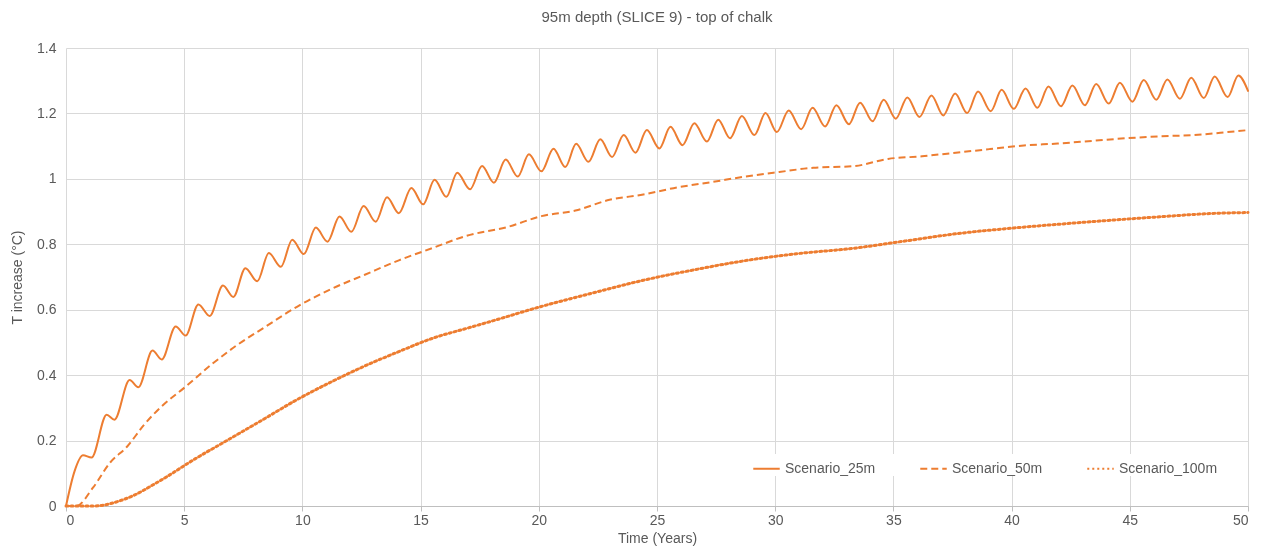 The height and width of the screenshot is (551, 1268). Describe the element at coordinates (997, 467) in the screenshot. I see `legend-label: Scenario_50m` at that location.